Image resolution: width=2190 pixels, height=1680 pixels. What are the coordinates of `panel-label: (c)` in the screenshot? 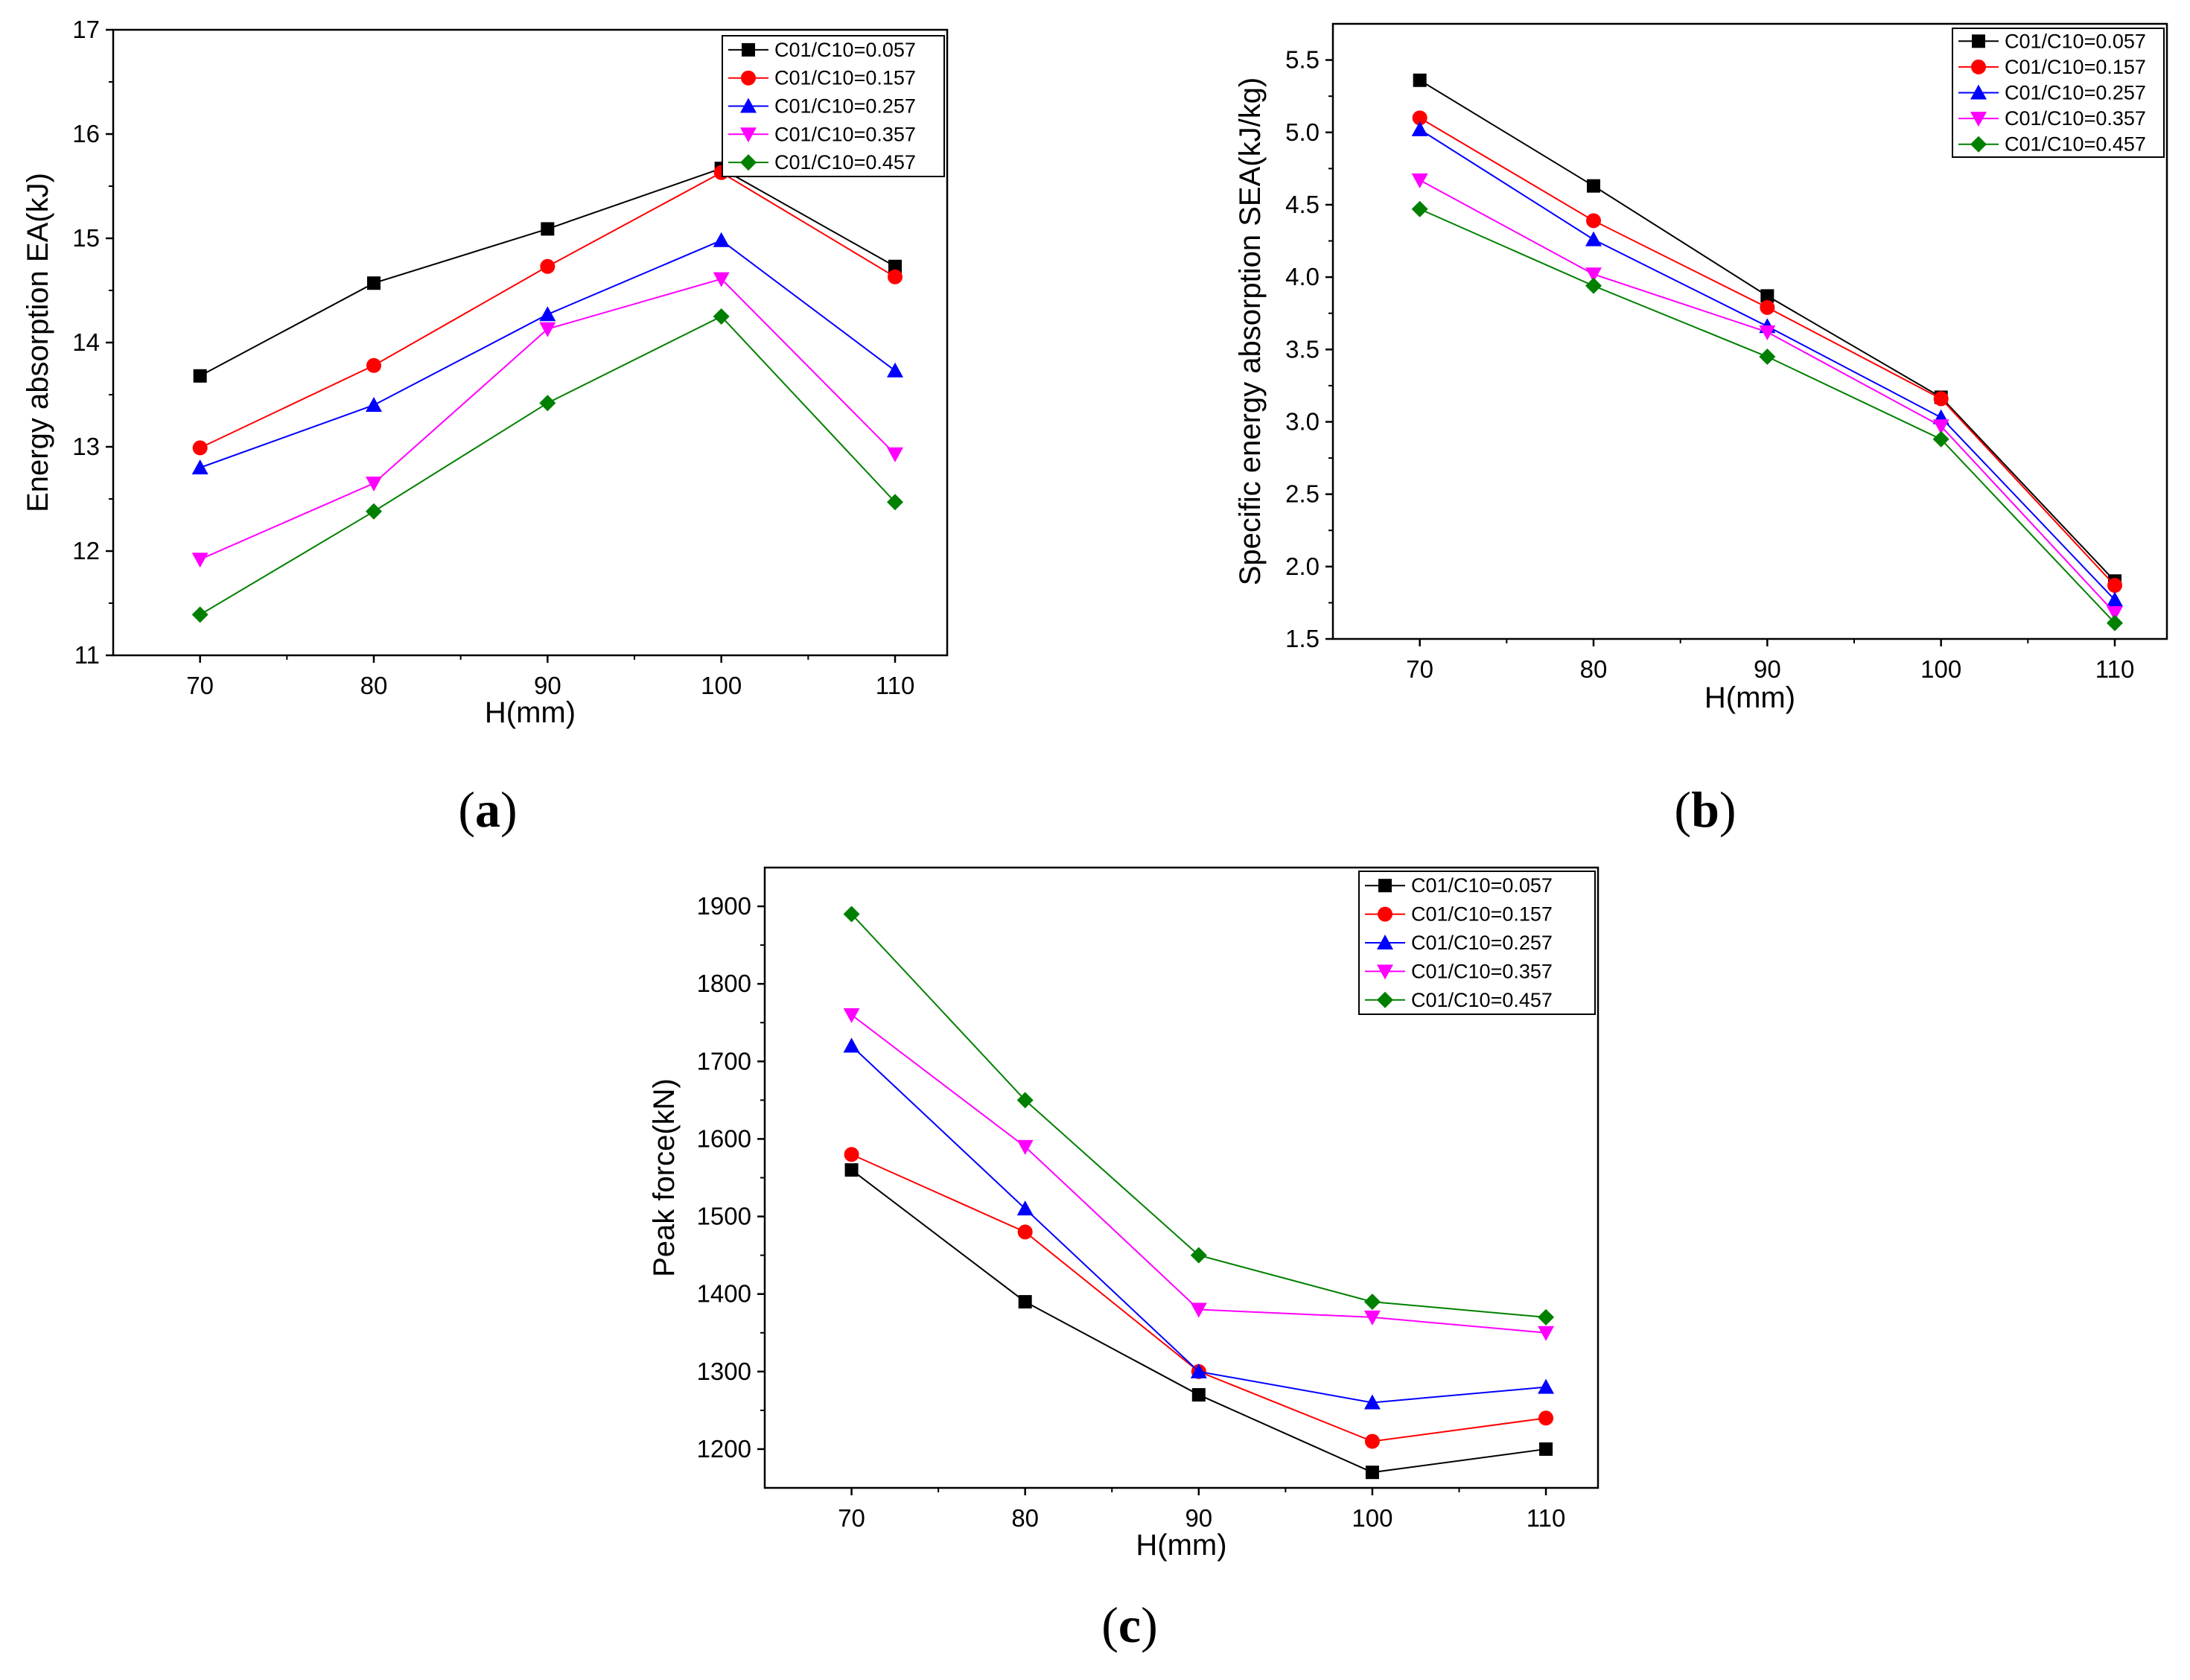 It's located at (1129, 1625).